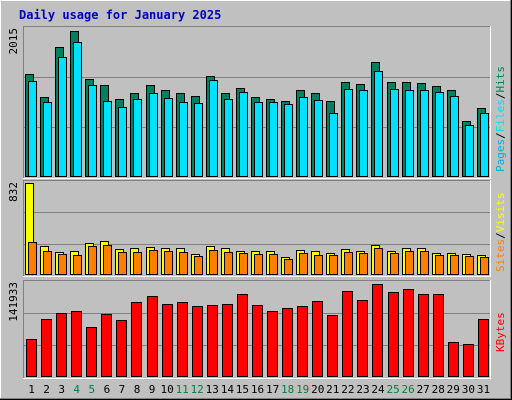  What do you see at coordinates (46, 389) in the screenshot?
I see `day-label: 2` at bounding box center [46, 389].